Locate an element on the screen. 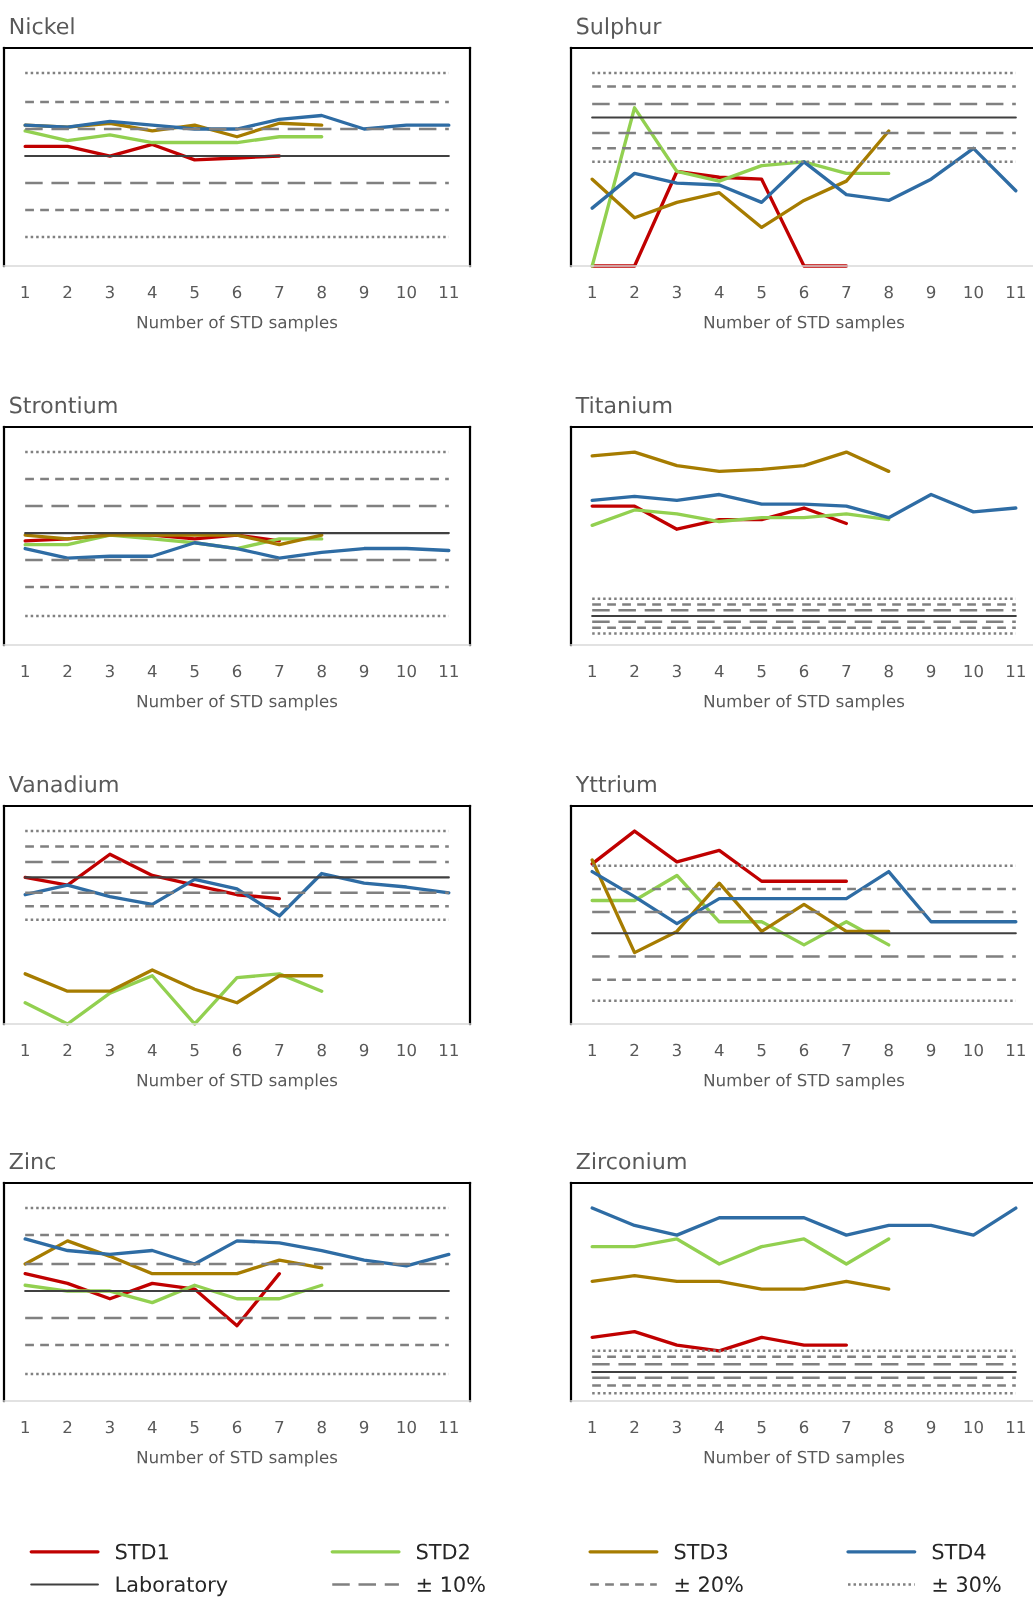  chart-title: Titanium is located at coordinates (623, 405).